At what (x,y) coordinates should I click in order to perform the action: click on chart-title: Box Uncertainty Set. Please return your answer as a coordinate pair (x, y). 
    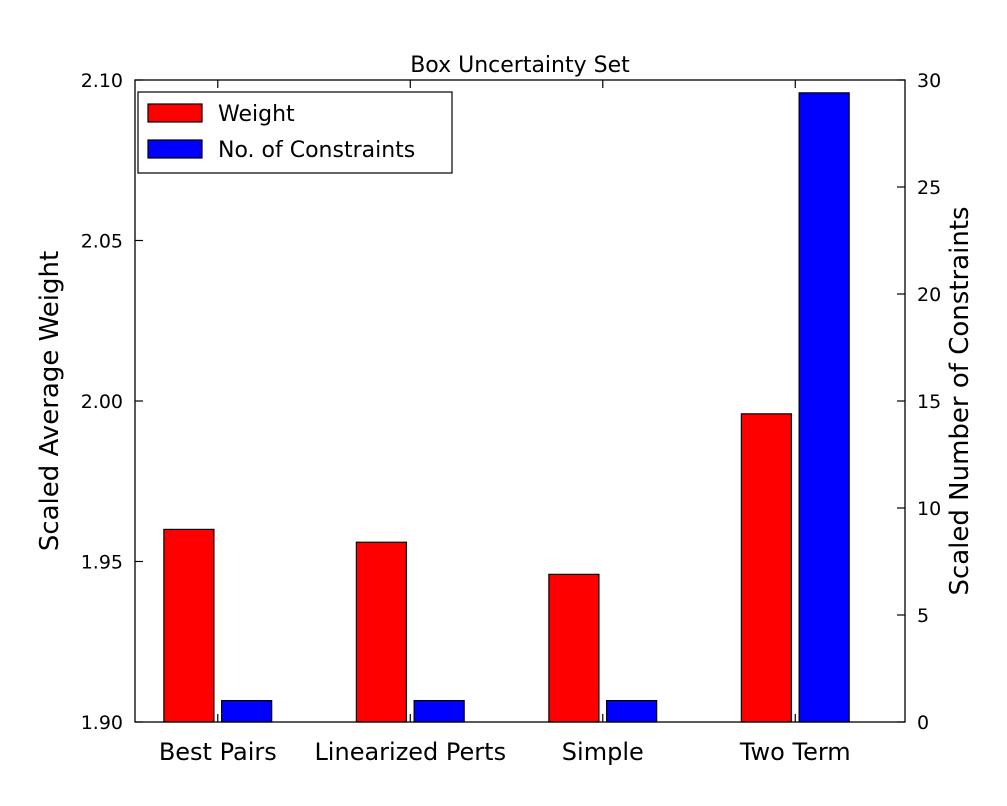
    Looking at the image, I should click on (520, 65).